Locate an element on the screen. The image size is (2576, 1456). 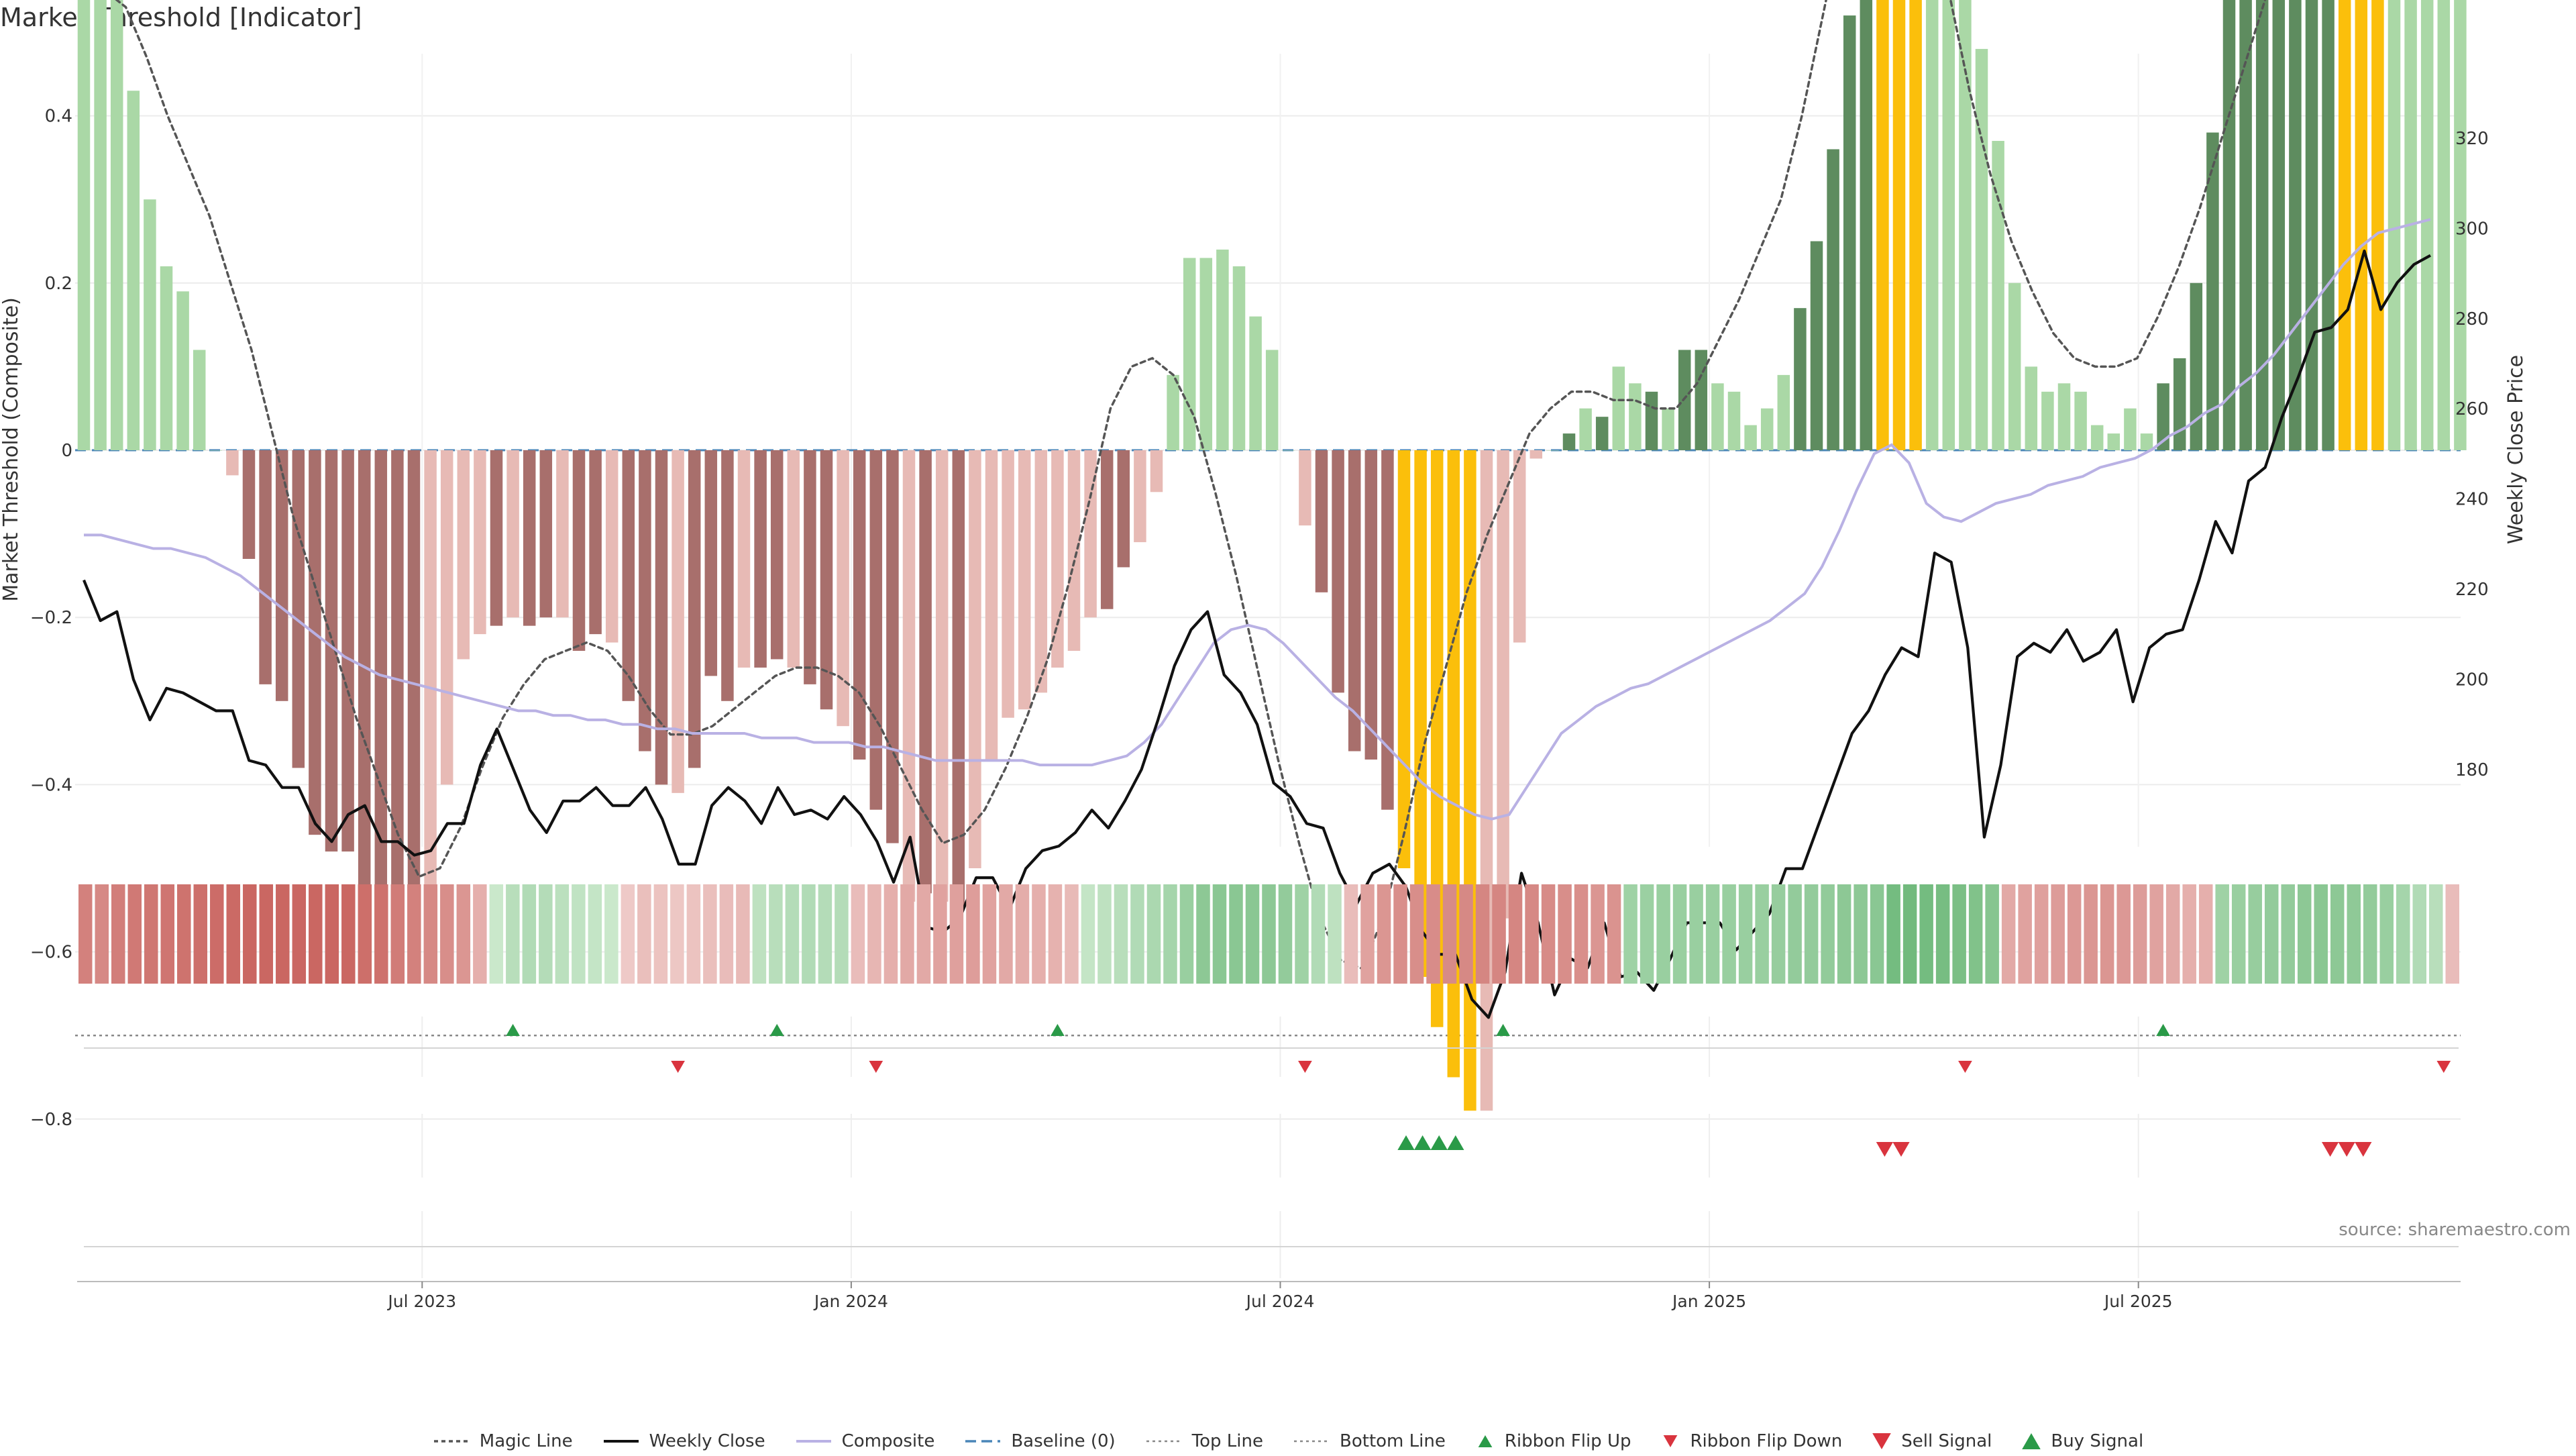
legend-item: Weekly Close is located at coordinates (683, 1441).